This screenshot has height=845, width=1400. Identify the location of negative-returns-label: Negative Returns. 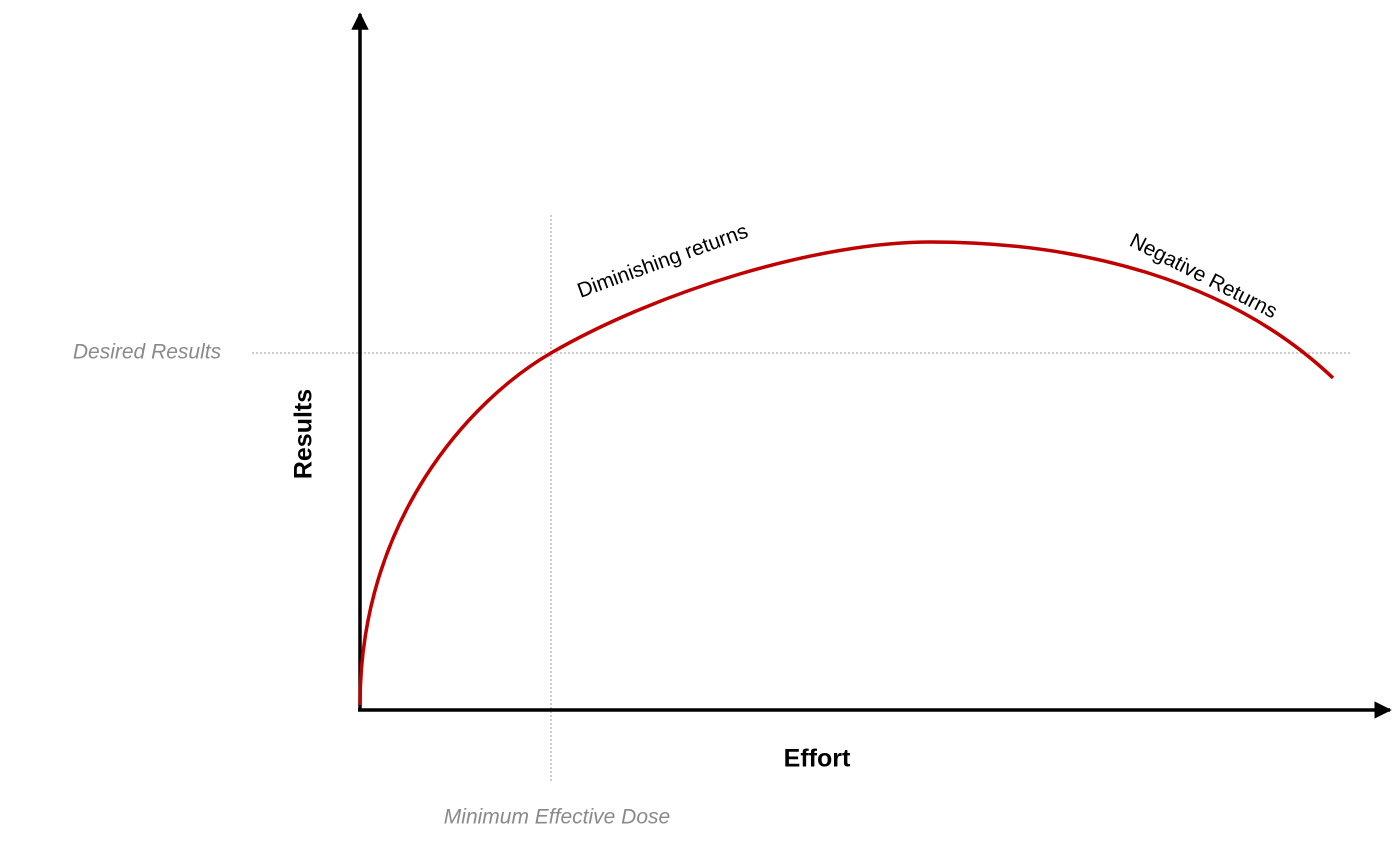
(1203, 276).